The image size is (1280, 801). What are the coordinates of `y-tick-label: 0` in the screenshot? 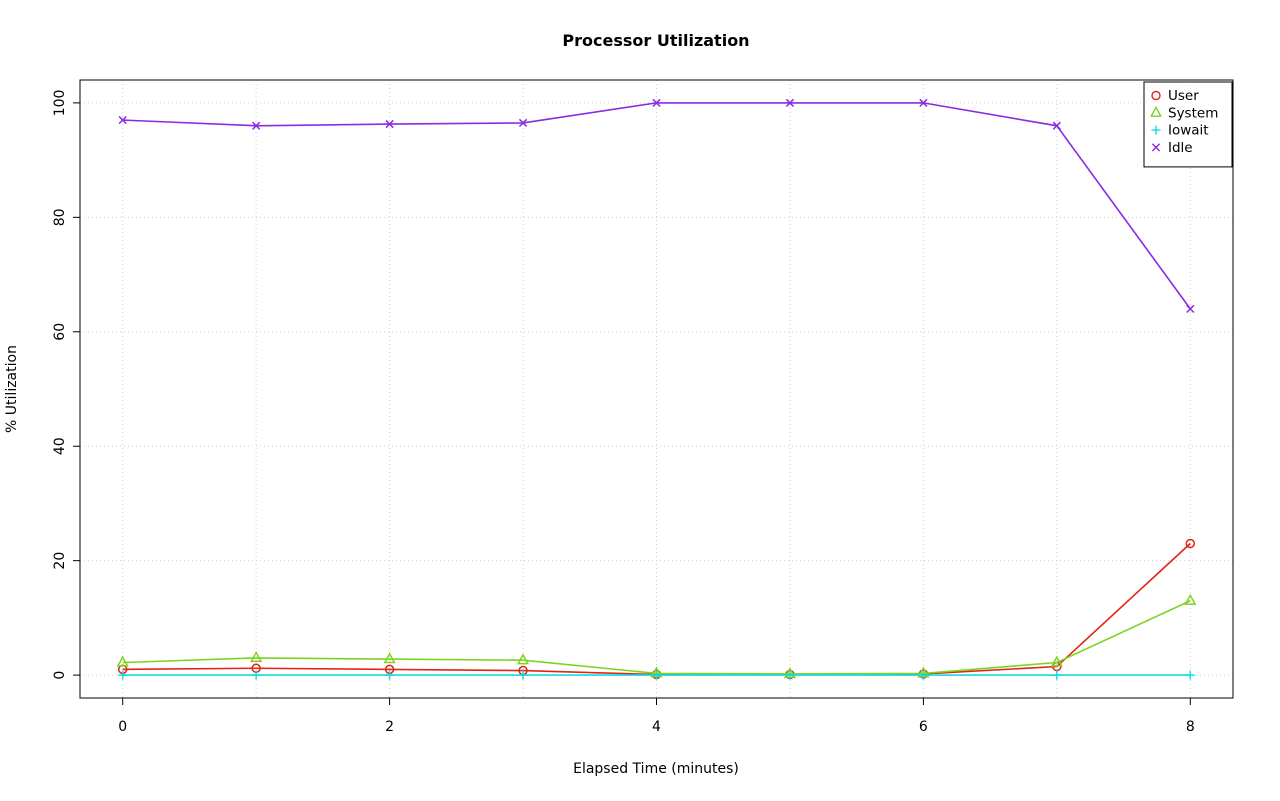 It's located at (60, 675).